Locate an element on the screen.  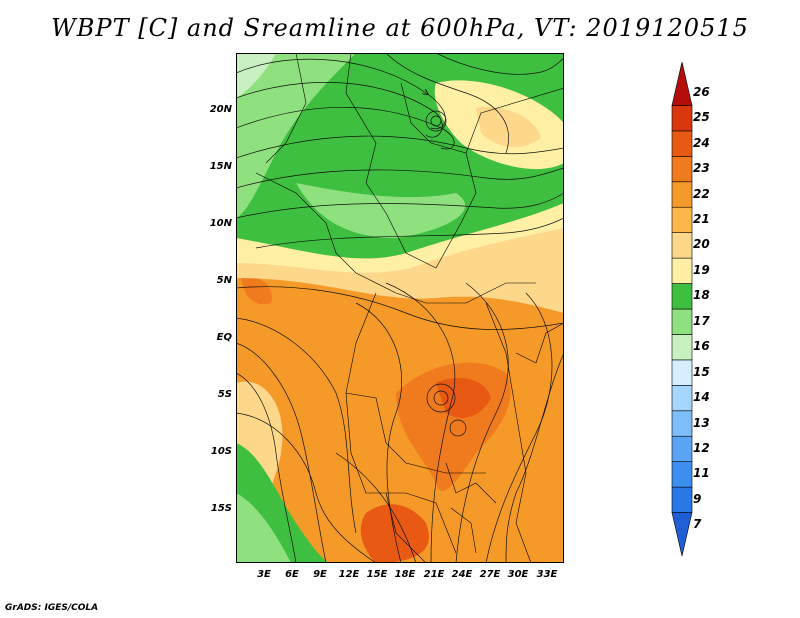
color-bar-label: 22 is located at coordinates (701, 193).